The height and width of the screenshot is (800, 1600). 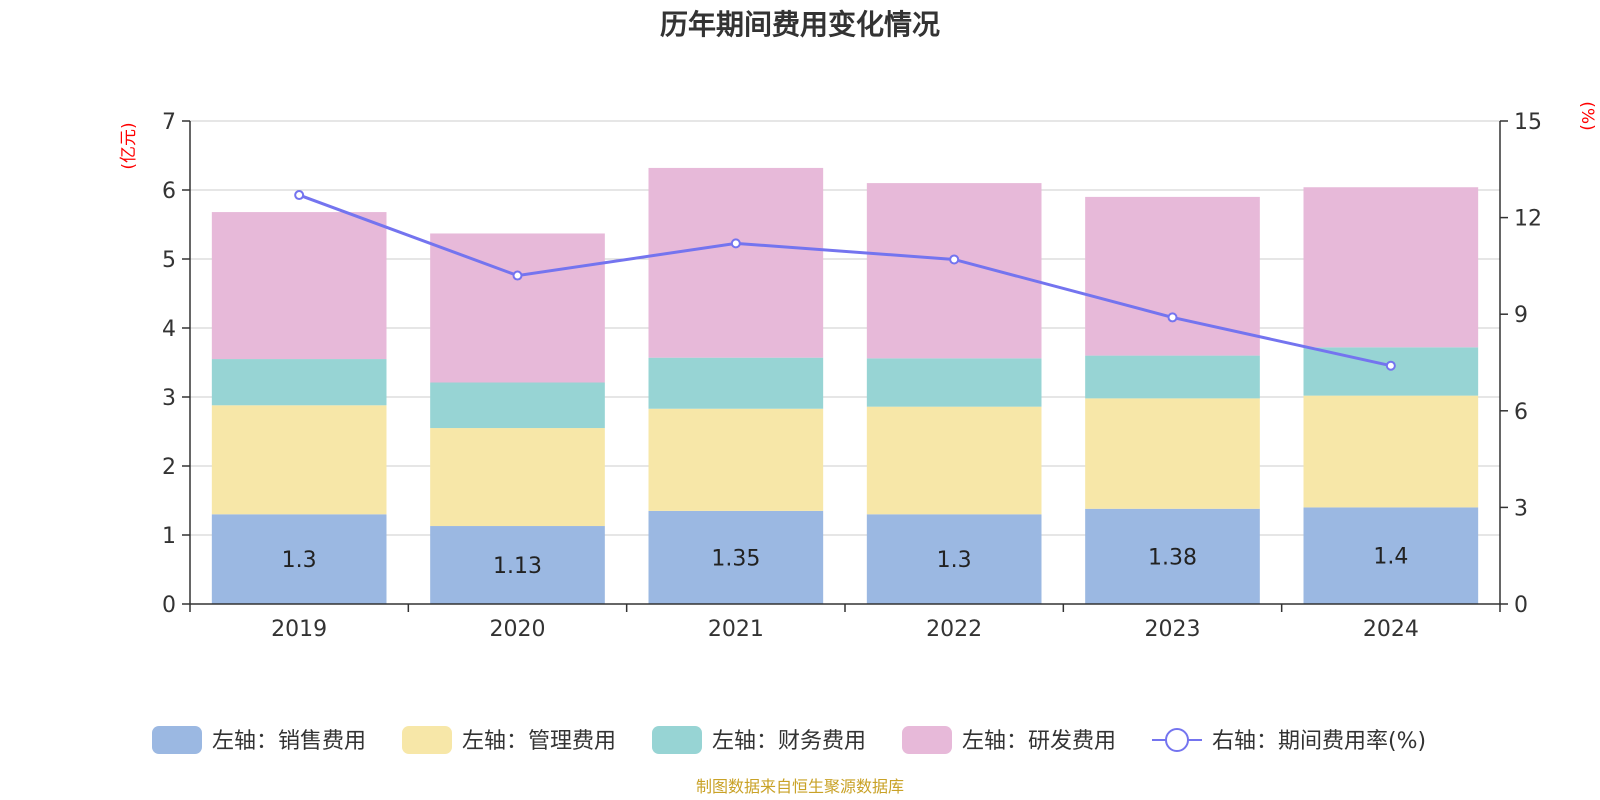 What do you see at coordinates (1039, 741) in the screenshot?
I see `legend-label: 左轴：研发费用` at bounding box center [1039, 741].